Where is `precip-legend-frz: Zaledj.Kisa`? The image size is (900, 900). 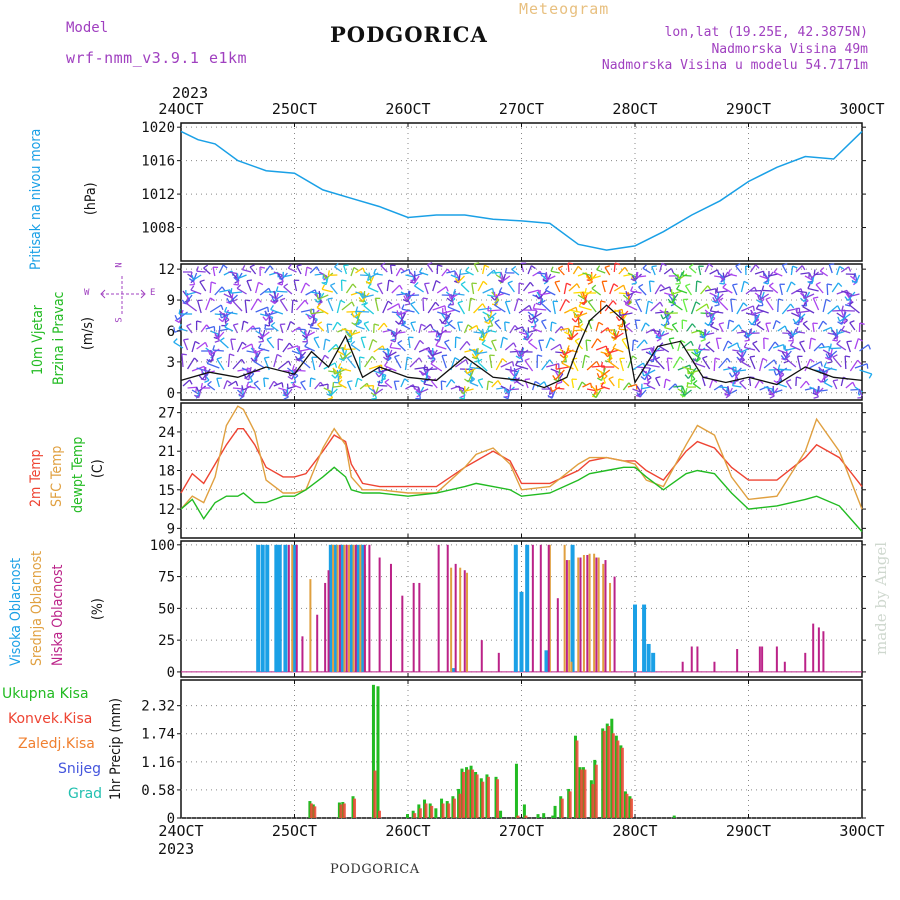
precip-legend-frz: Zaledj.Kisa is located at coordinates (56, 744).